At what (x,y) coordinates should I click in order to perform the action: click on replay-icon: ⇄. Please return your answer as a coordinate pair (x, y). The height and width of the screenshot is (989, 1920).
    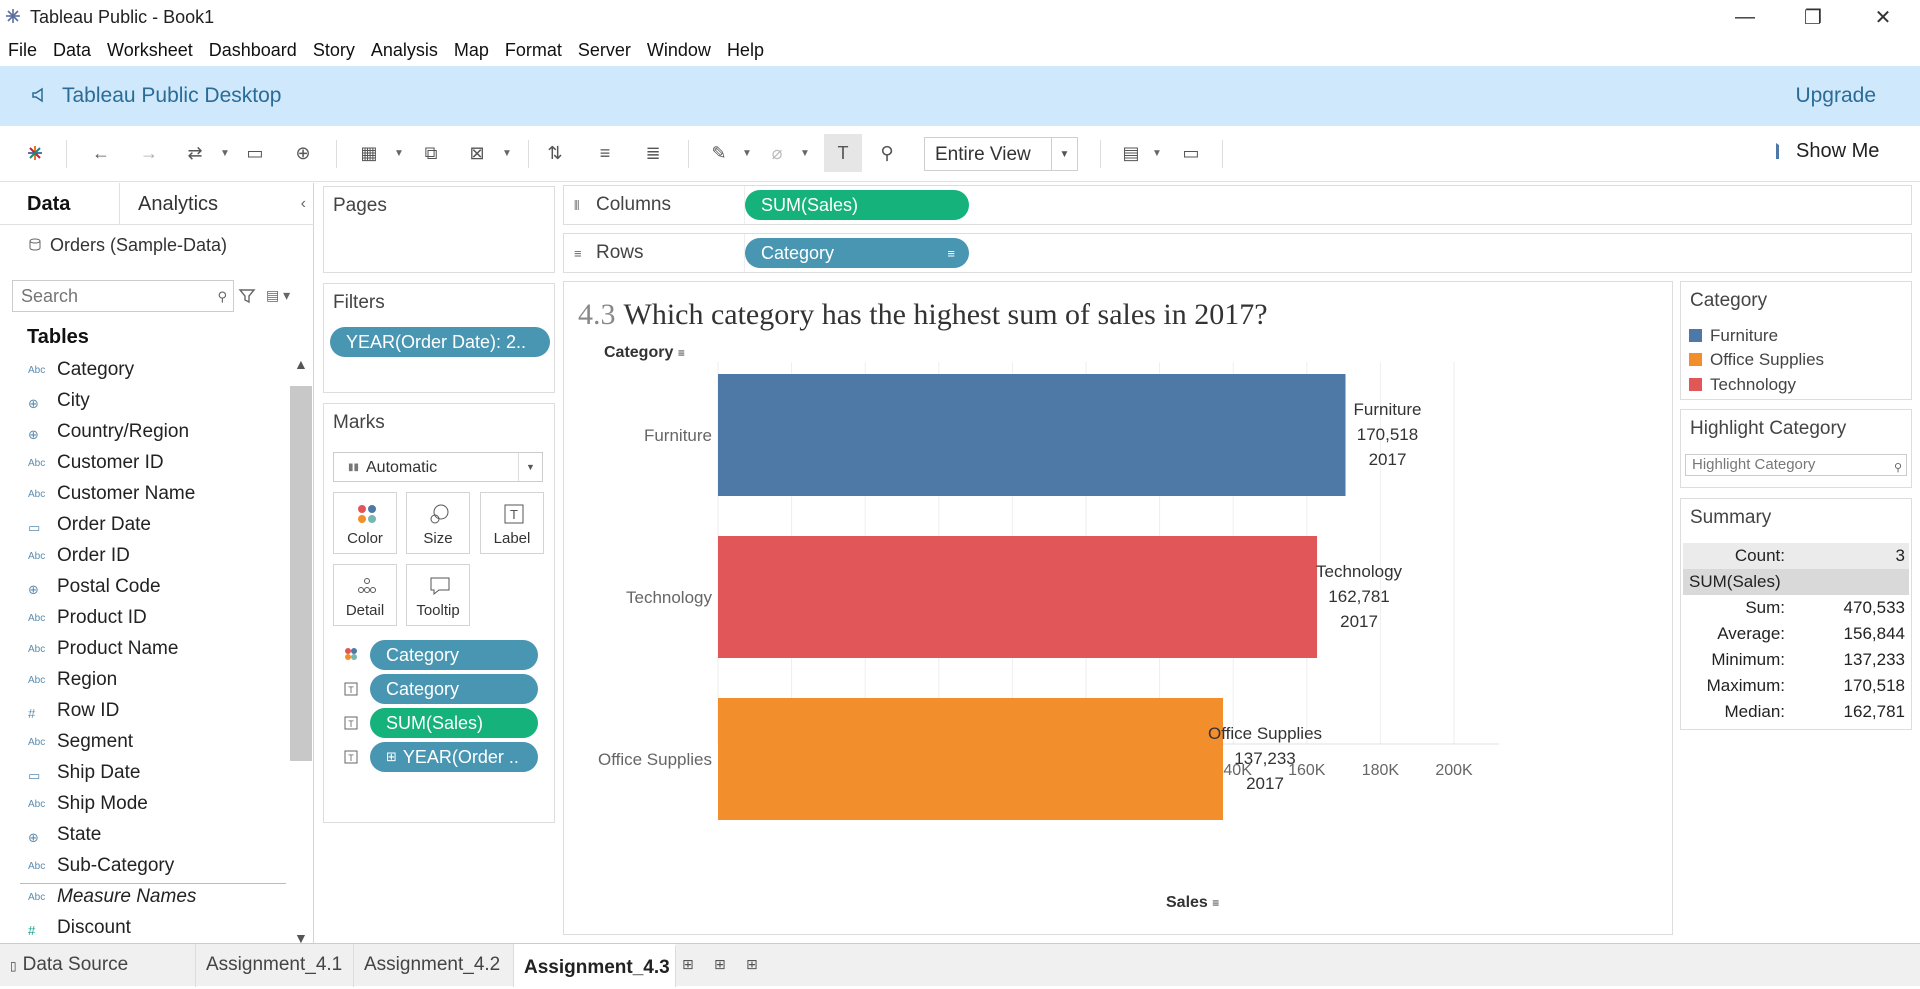
    Looking at the image, I should click on (195, 152).